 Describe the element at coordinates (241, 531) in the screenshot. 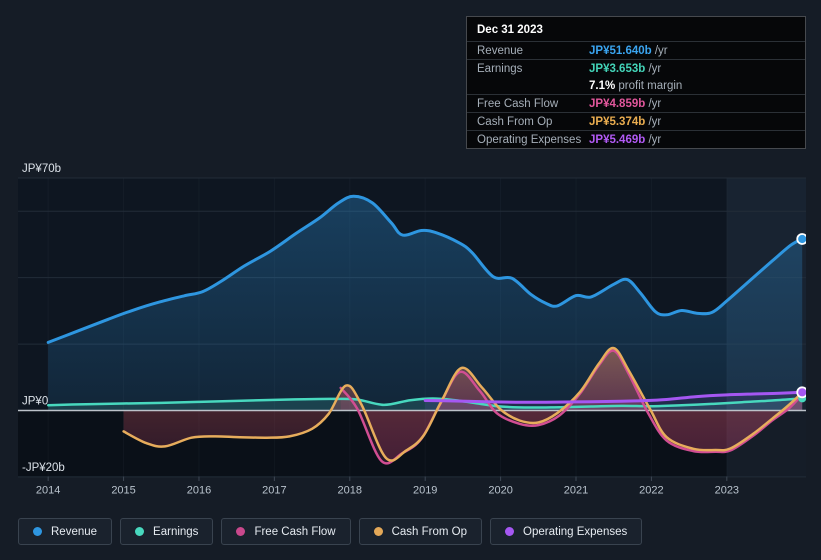

I see `free-cash-flow-dot-icon` at that location.